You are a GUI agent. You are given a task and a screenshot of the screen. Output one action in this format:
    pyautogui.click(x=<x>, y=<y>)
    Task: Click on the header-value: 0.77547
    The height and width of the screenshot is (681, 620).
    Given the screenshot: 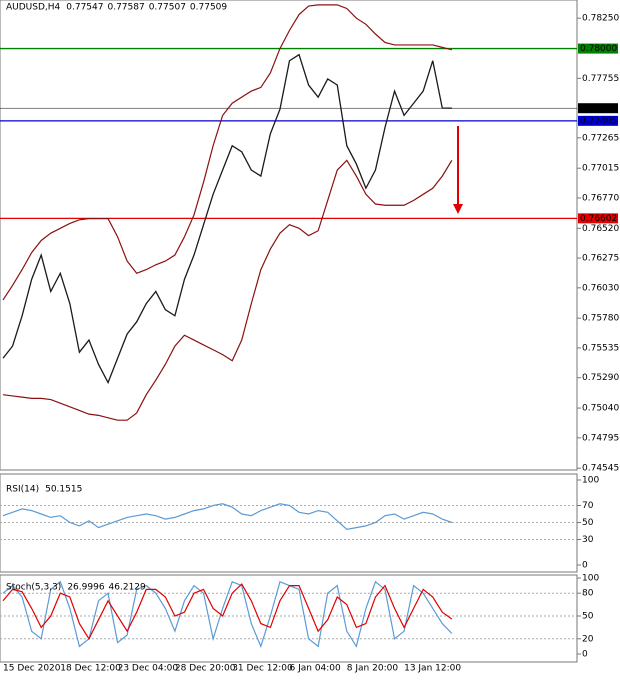 What is the action you would take?
    pyautogui.click(x=84, y=8)
    